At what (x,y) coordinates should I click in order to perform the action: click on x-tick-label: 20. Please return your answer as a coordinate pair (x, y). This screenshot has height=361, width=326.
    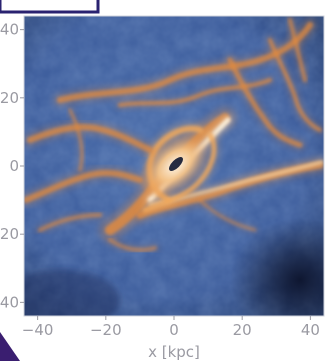
    Looking at the image, I should click on (242, 330).